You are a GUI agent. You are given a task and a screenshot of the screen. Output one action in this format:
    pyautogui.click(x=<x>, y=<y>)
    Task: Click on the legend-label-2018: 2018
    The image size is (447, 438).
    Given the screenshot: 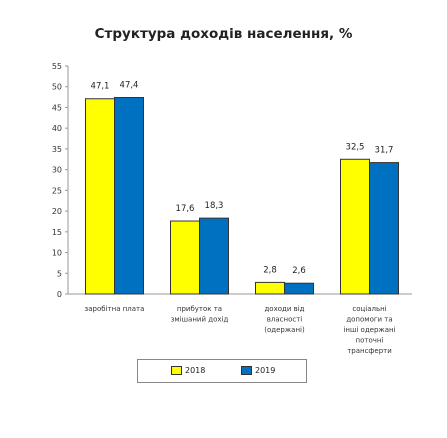 What is the action you would take?
    pyautogui.click(x=195, y=370)
    